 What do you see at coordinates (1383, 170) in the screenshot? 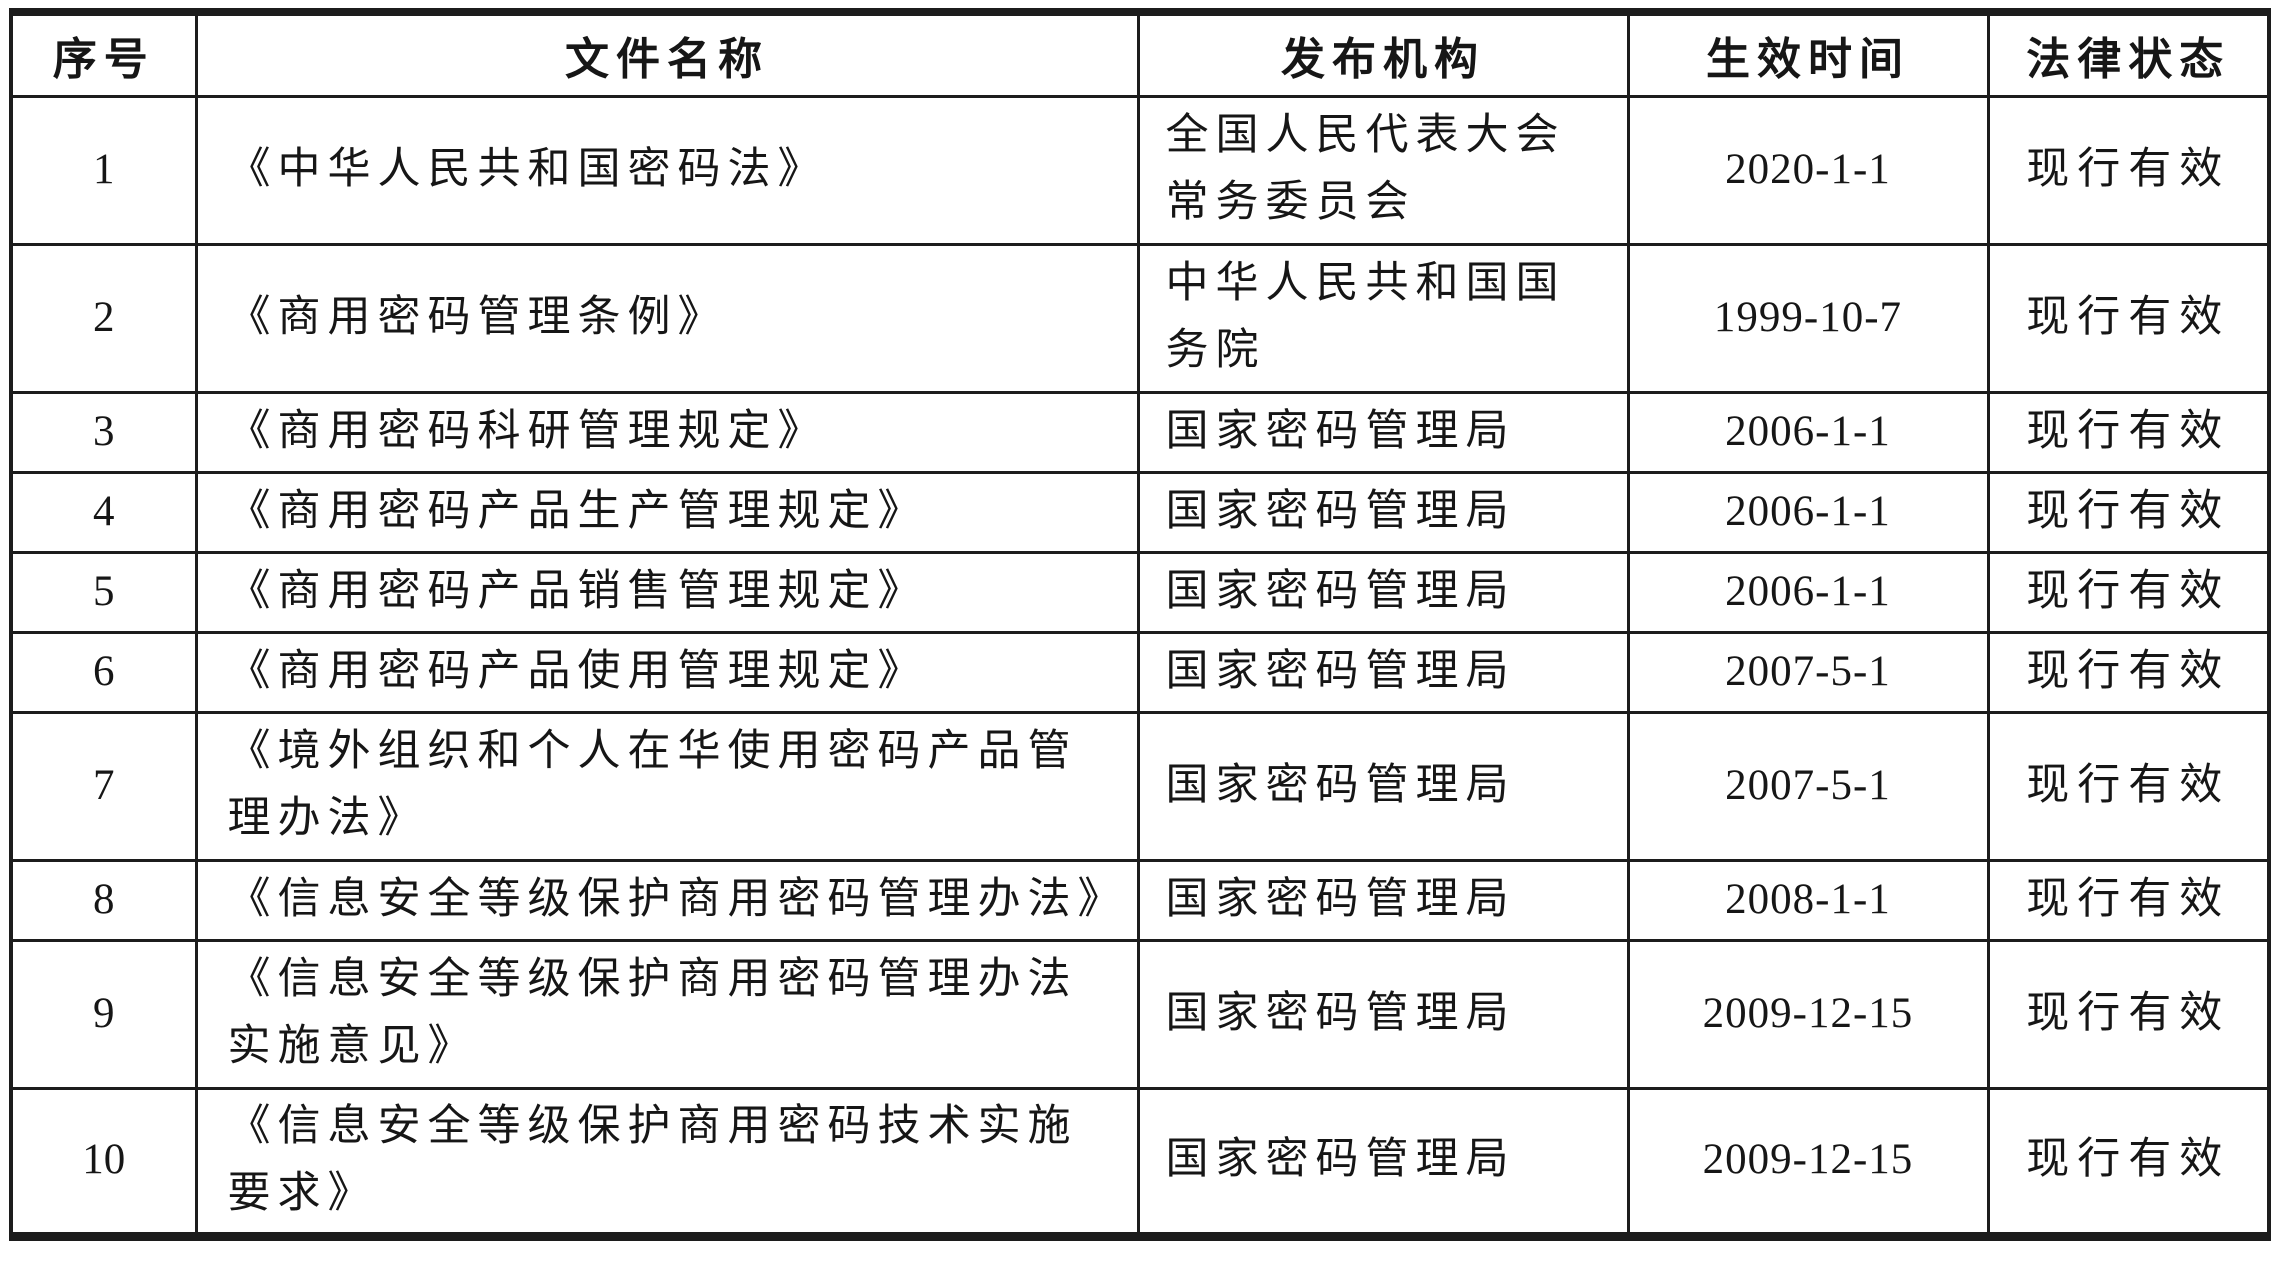
I see `issuing-org: 全国人民代表大会常务委员会` at bounding box center [1383, 170].